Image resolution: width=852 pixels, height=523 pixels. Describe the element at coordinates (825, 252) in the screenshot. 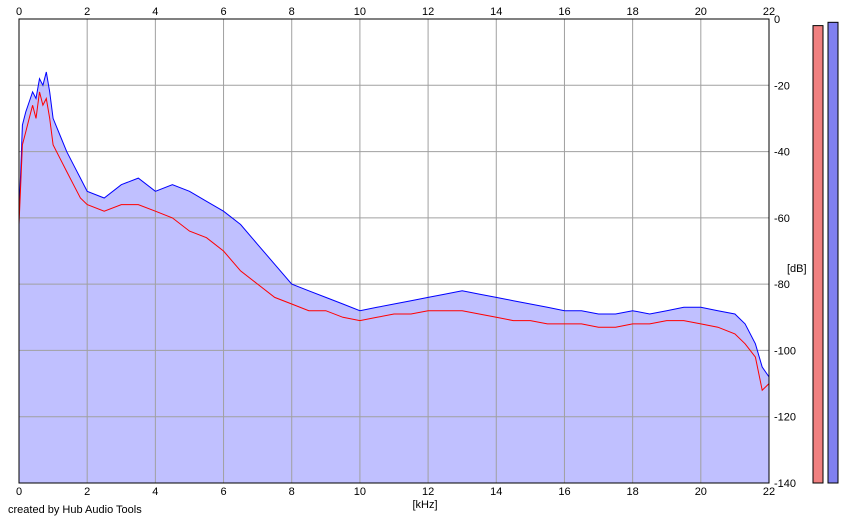

I see `level-meters` at that location.